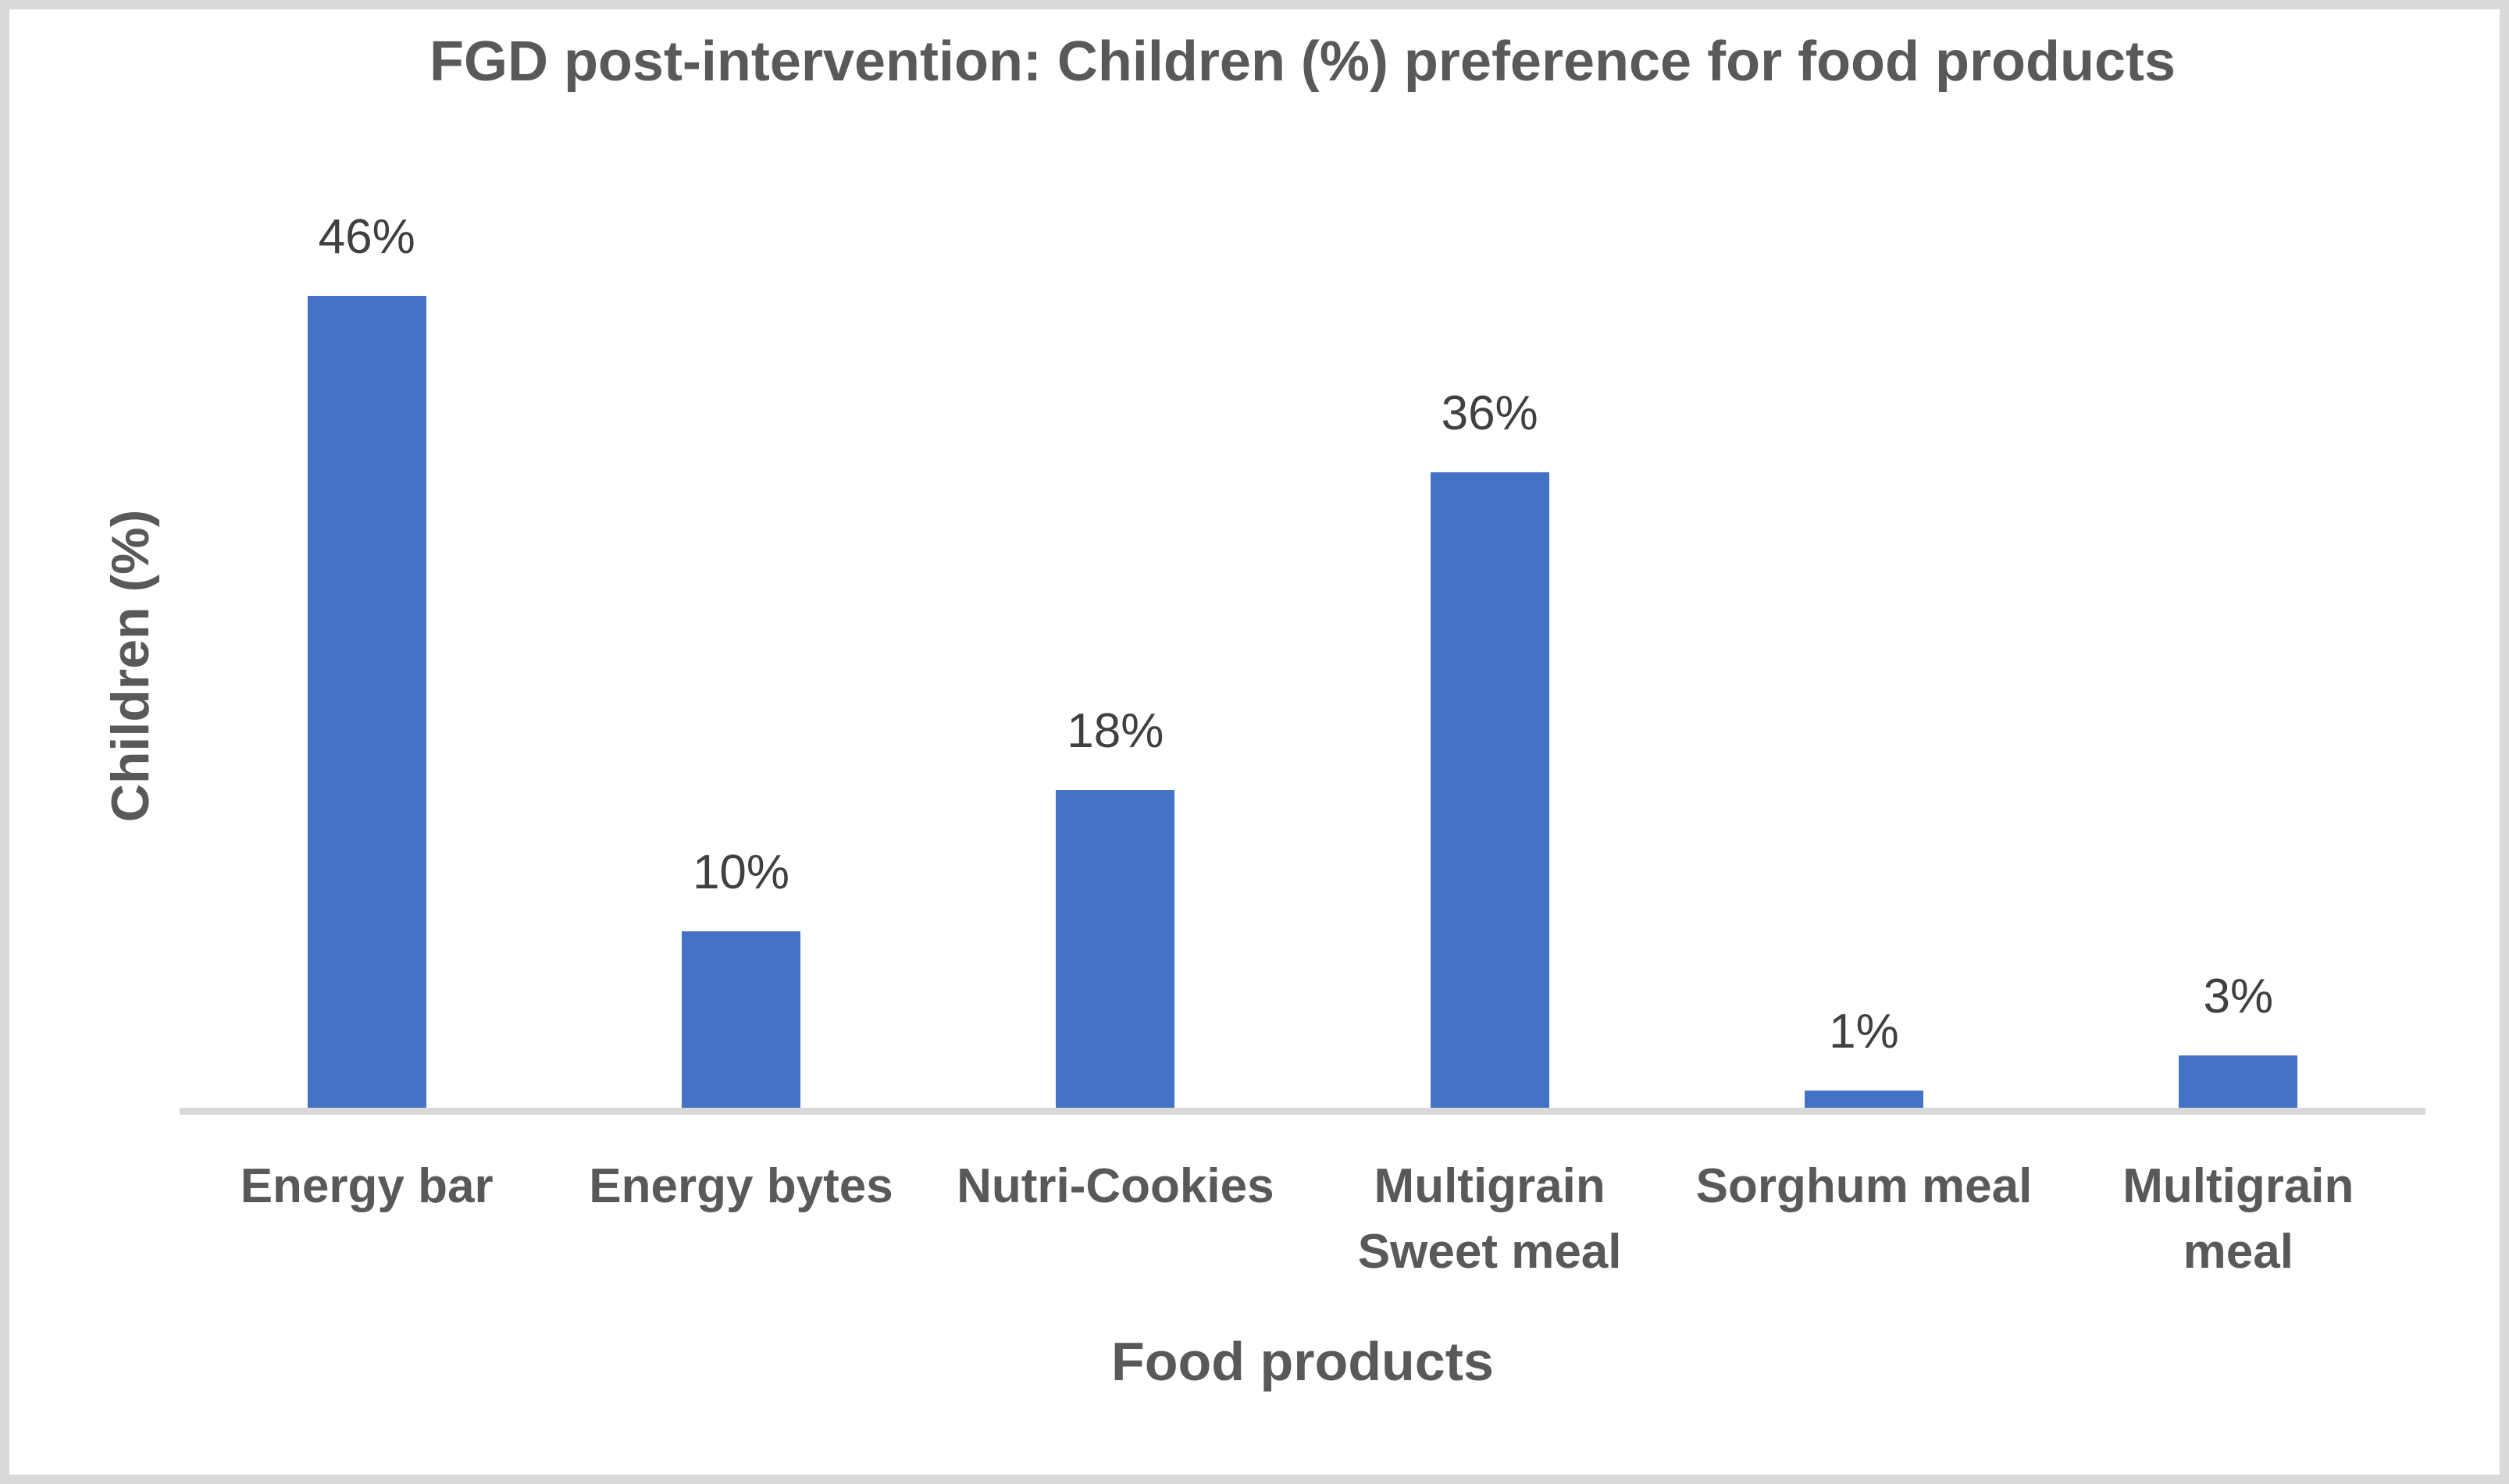 The width and height of the screenshot is (2509, 1484). What do you see at coordinates (2238, 667) in the screenshot?
I see `bar-slot: 3%` at bounding box center [2238, 667].